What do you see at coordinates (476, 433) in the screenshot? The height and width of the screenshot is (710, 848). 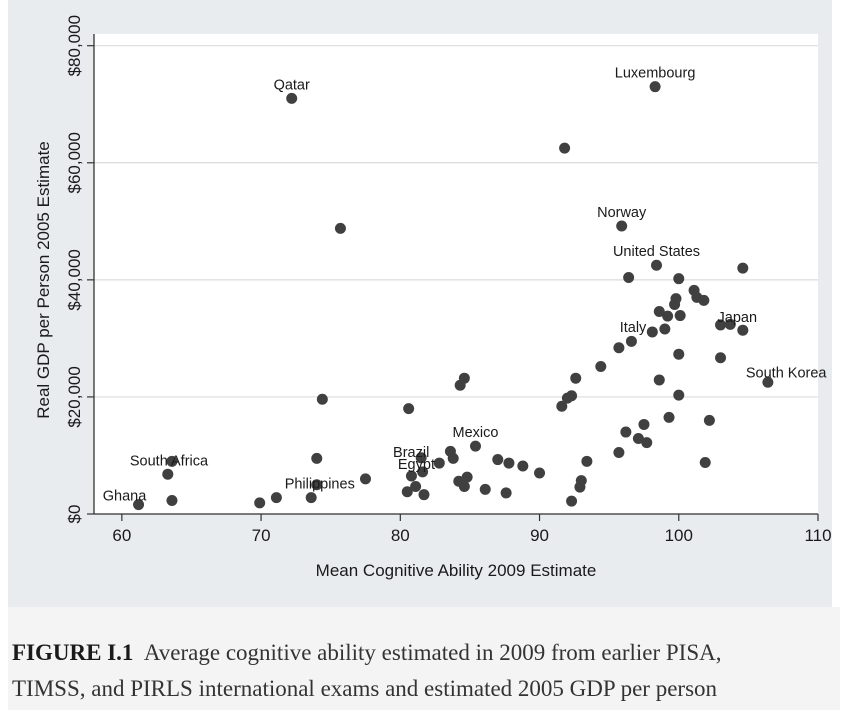 I see `point-label: Mexico` at bounding box center [476, 433].